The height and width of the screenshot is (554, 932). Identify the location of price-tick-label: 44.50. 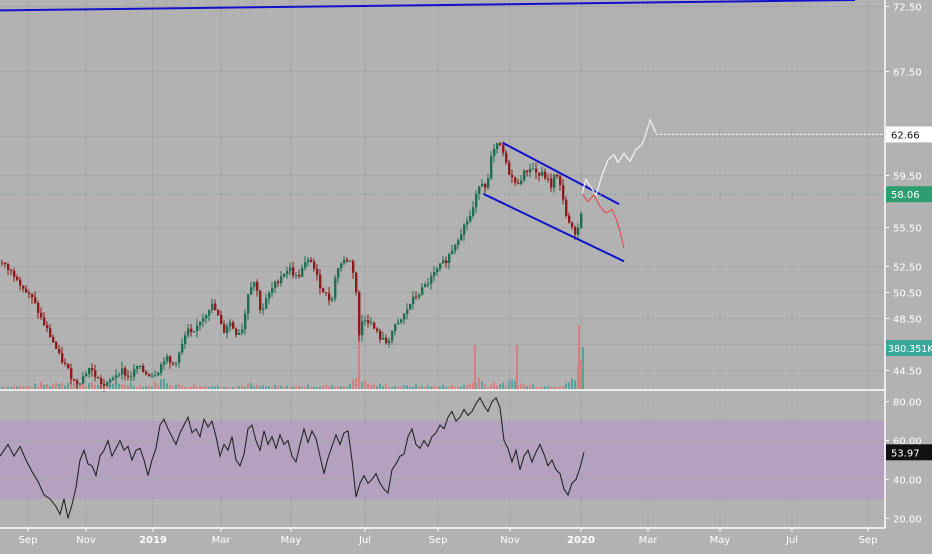
(907, 372).